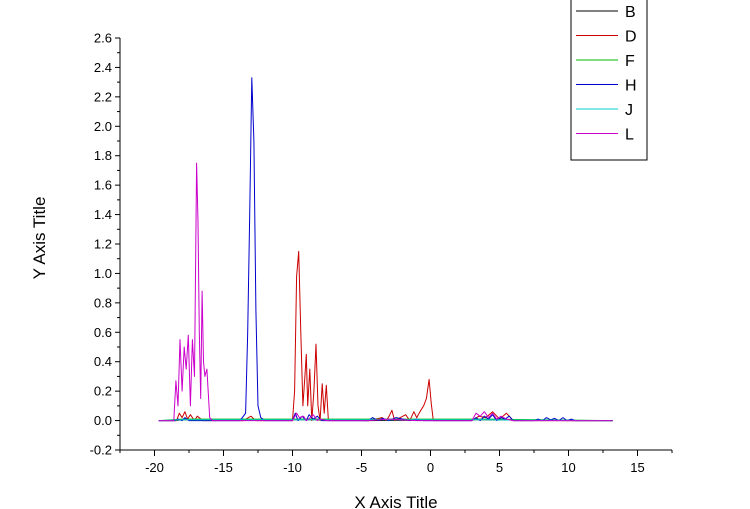 Image resolution: width=750 pixels, height=509 pixels. What do you see at coordinates (292, 467) in the screenshot?
I see `x-tick-label: -10` at bounding box center [292, 467].